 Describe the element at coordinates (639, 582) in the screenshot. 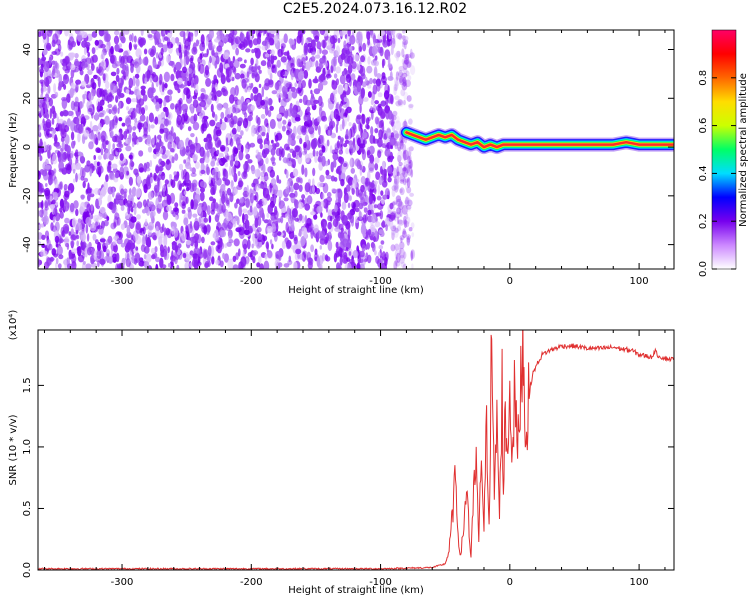

I see `snr-x-tick-label: 100` at that location.